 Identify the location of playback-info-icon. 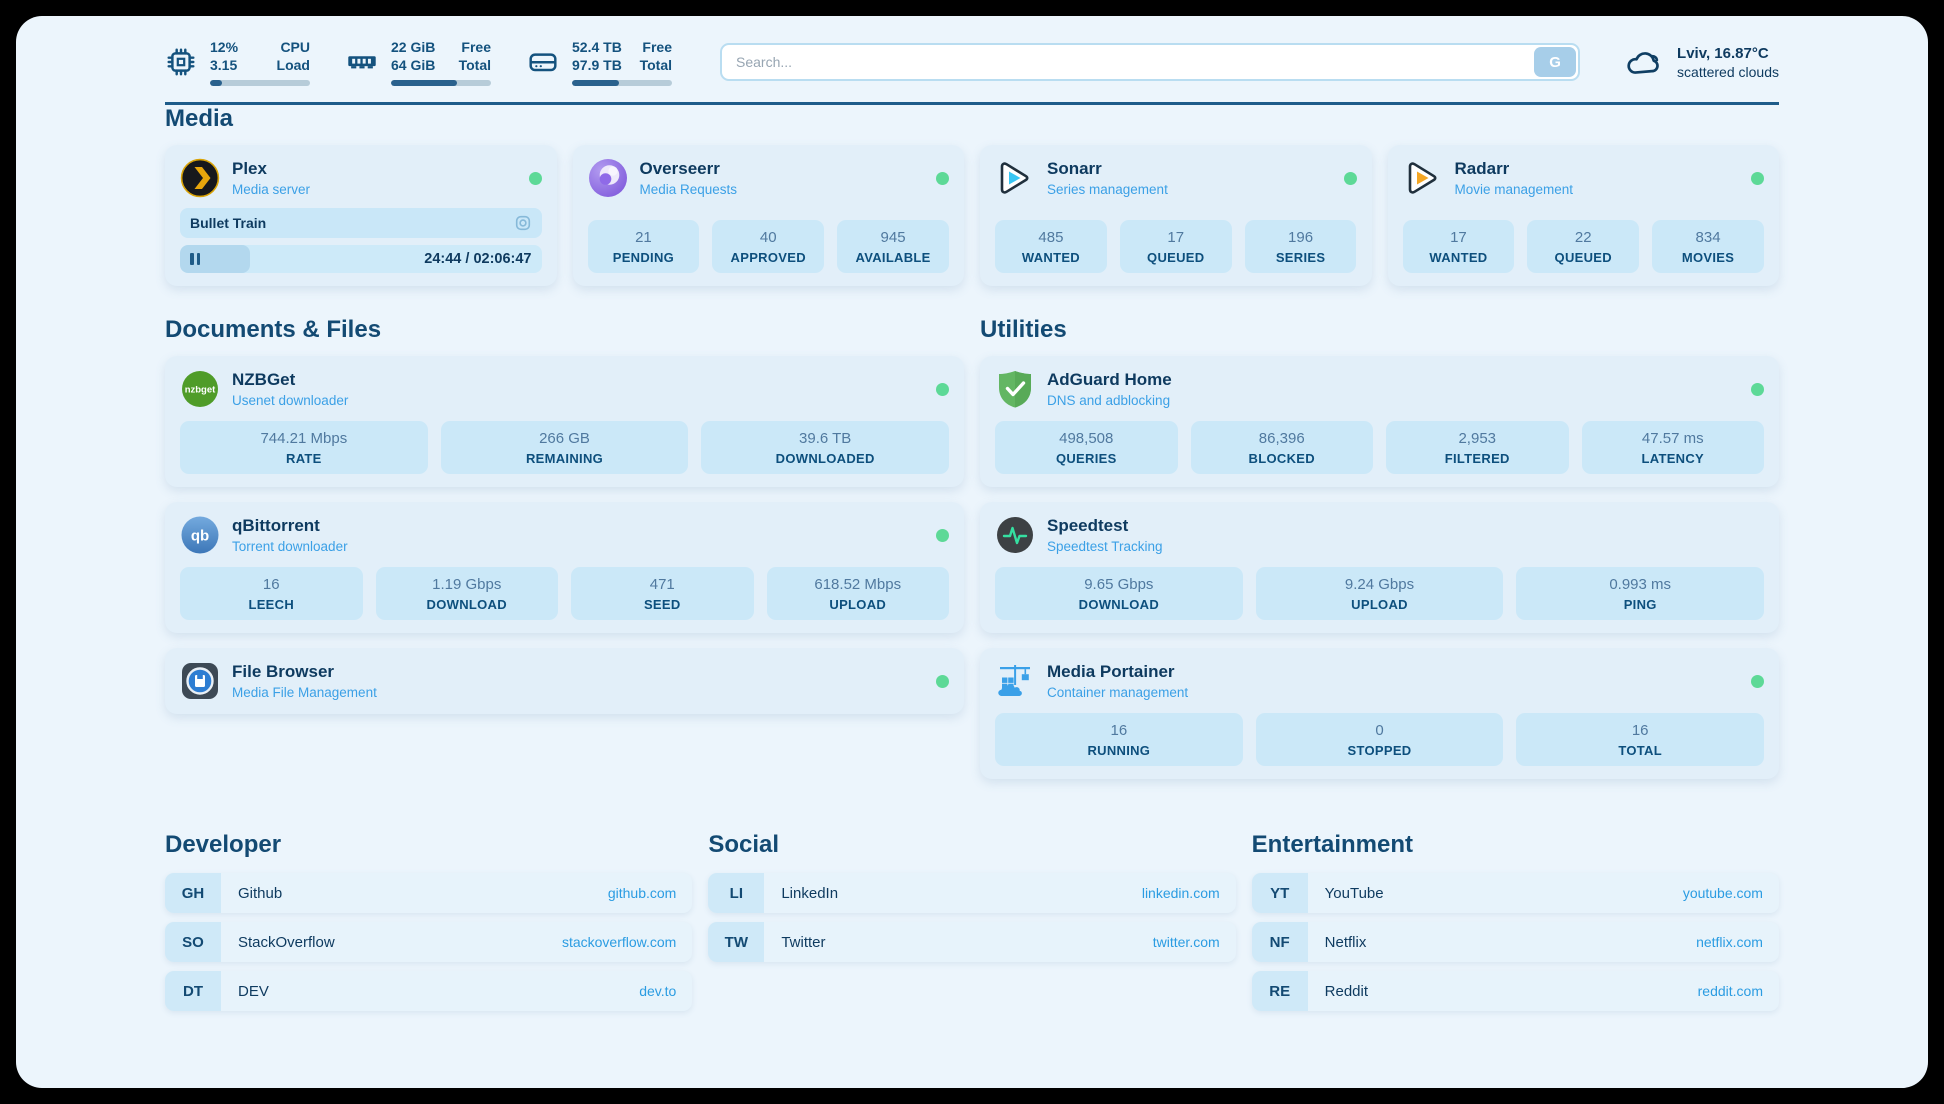
(523, 223).